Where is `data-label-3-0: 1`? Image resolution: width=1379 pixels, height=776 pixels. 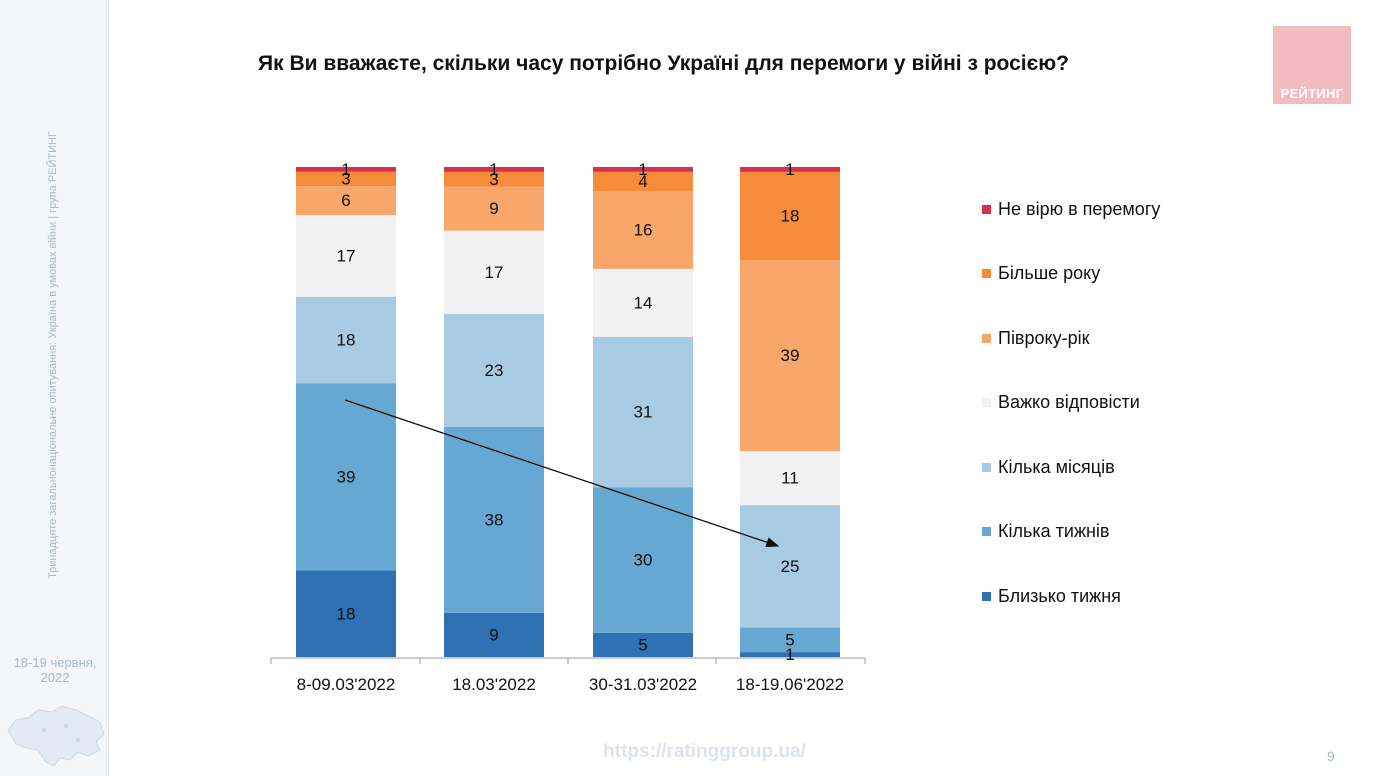 data-label-3-0: 1 is located at coordinates (789, 654).